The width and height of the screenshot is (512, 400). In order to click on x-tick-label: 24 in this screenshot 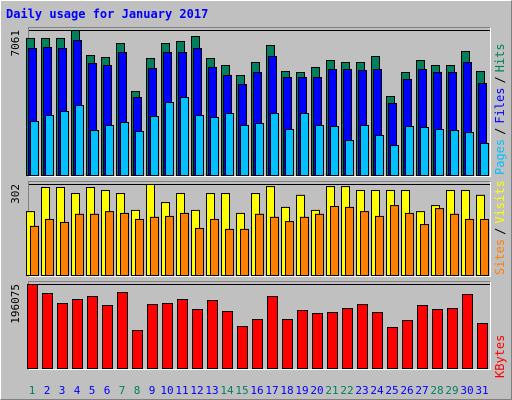, I will do `click(377, 390)`.